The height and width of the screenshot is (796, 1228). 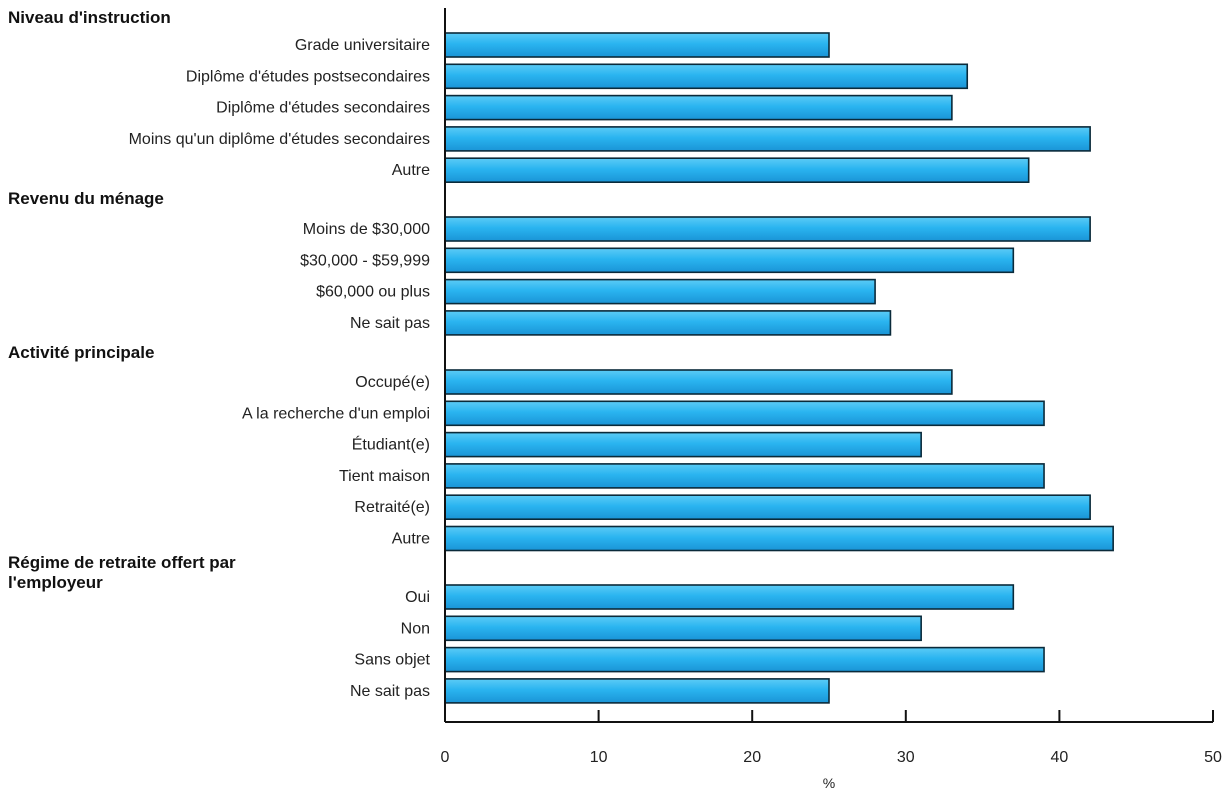 What do you see at coordinates (373, 292) in the screenshot?
I see `category-label: $60,000 ou plus` at bounding box center [373, 292].